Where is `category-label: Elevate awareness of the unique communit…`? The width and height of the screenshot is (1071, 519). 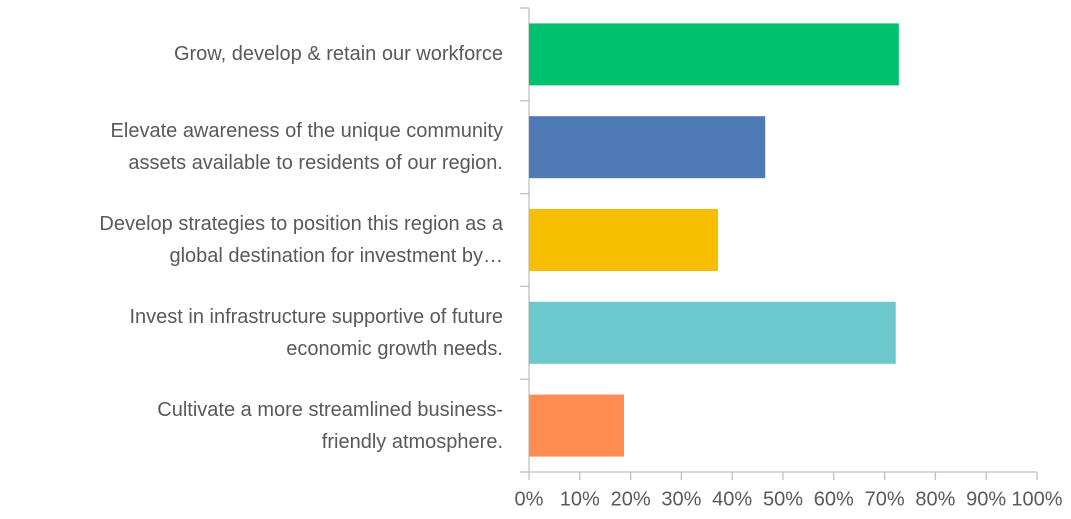 category-label: Elevate awareness of the unique communit… is located at coordinates (306, 147).